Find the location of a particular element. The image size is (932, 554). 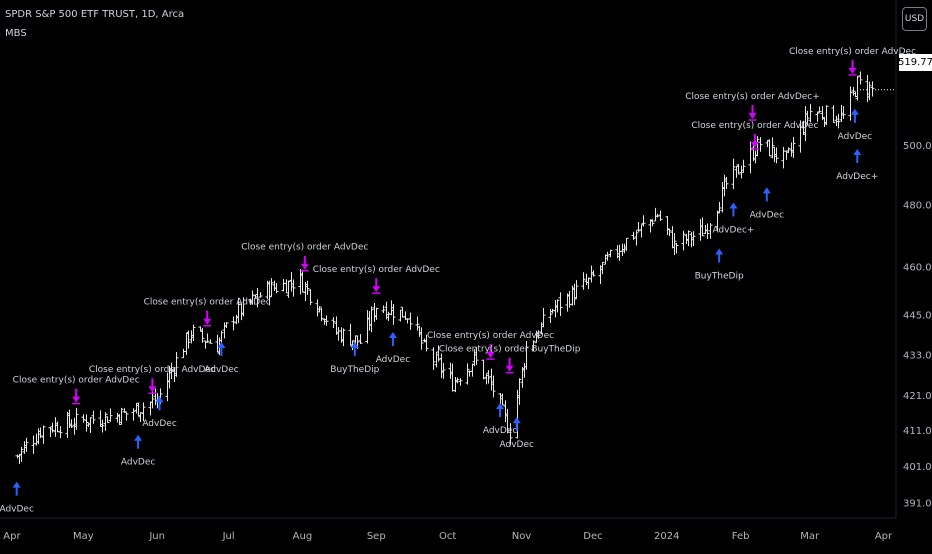

exit-signal-label: Close entry(s) order AdvDec+ is located at coordinates (752, 97).